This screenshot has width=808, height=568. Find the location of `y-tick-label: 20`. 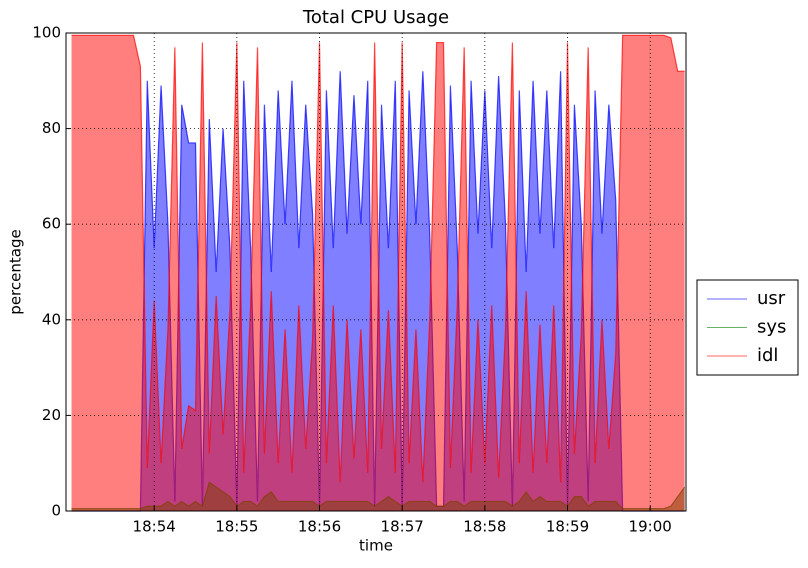

y-tick-label: 20 is located at coordinates (51, 415).